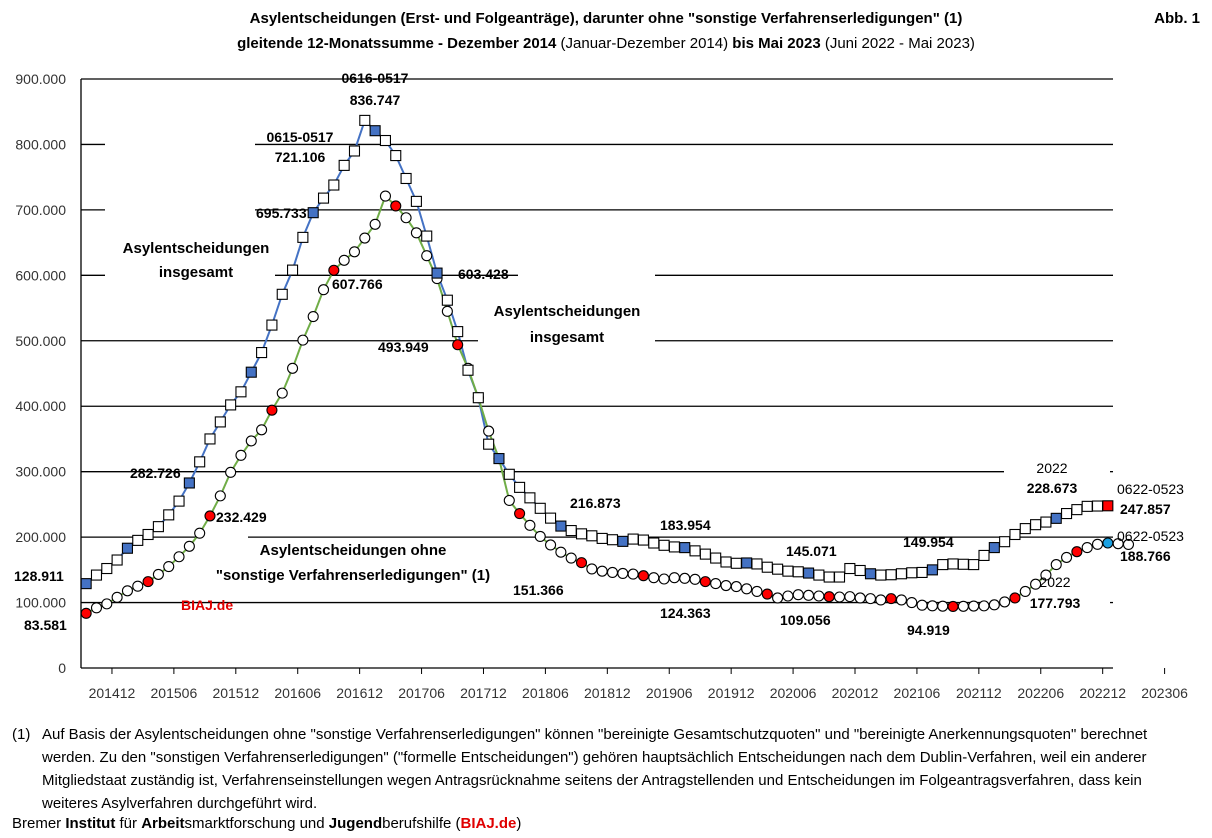 The height and width of the screenshot is (838, 1212). I want to click on x-tick-label: 201512, so click(235, 693).